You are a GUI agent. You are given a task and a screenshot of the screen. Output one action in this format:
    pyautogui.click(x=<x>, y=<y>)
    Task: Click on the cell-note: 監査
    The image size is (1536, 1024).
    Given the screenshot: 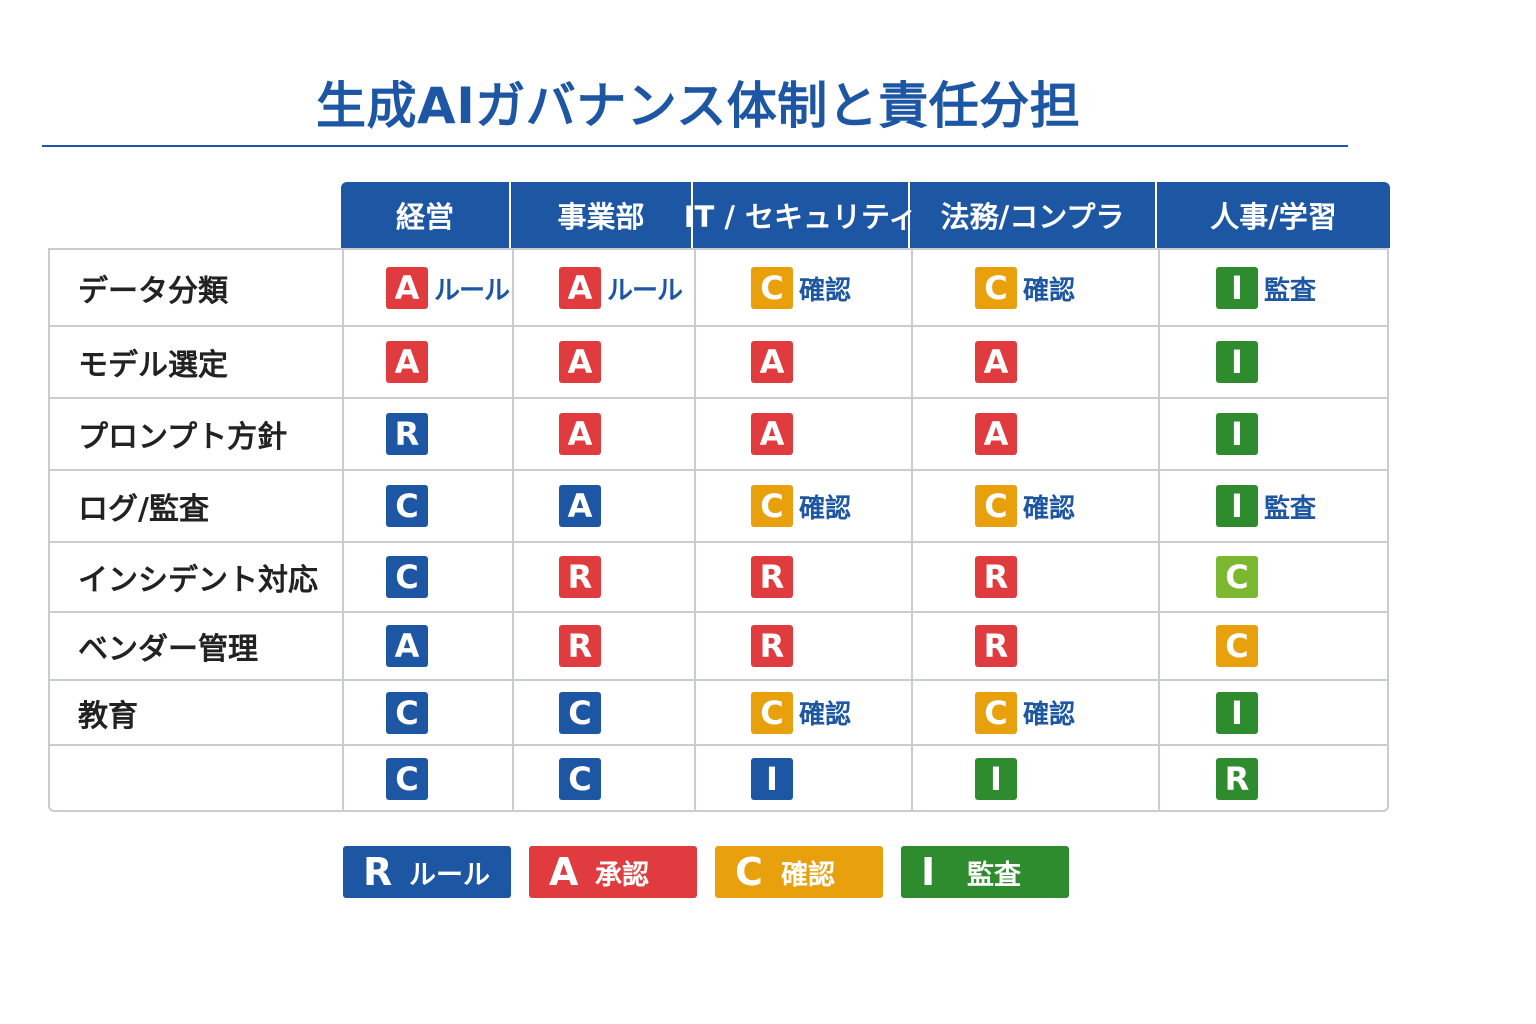 What is the action you would take?
    pyautogui.click(x=1290, y=290)
    